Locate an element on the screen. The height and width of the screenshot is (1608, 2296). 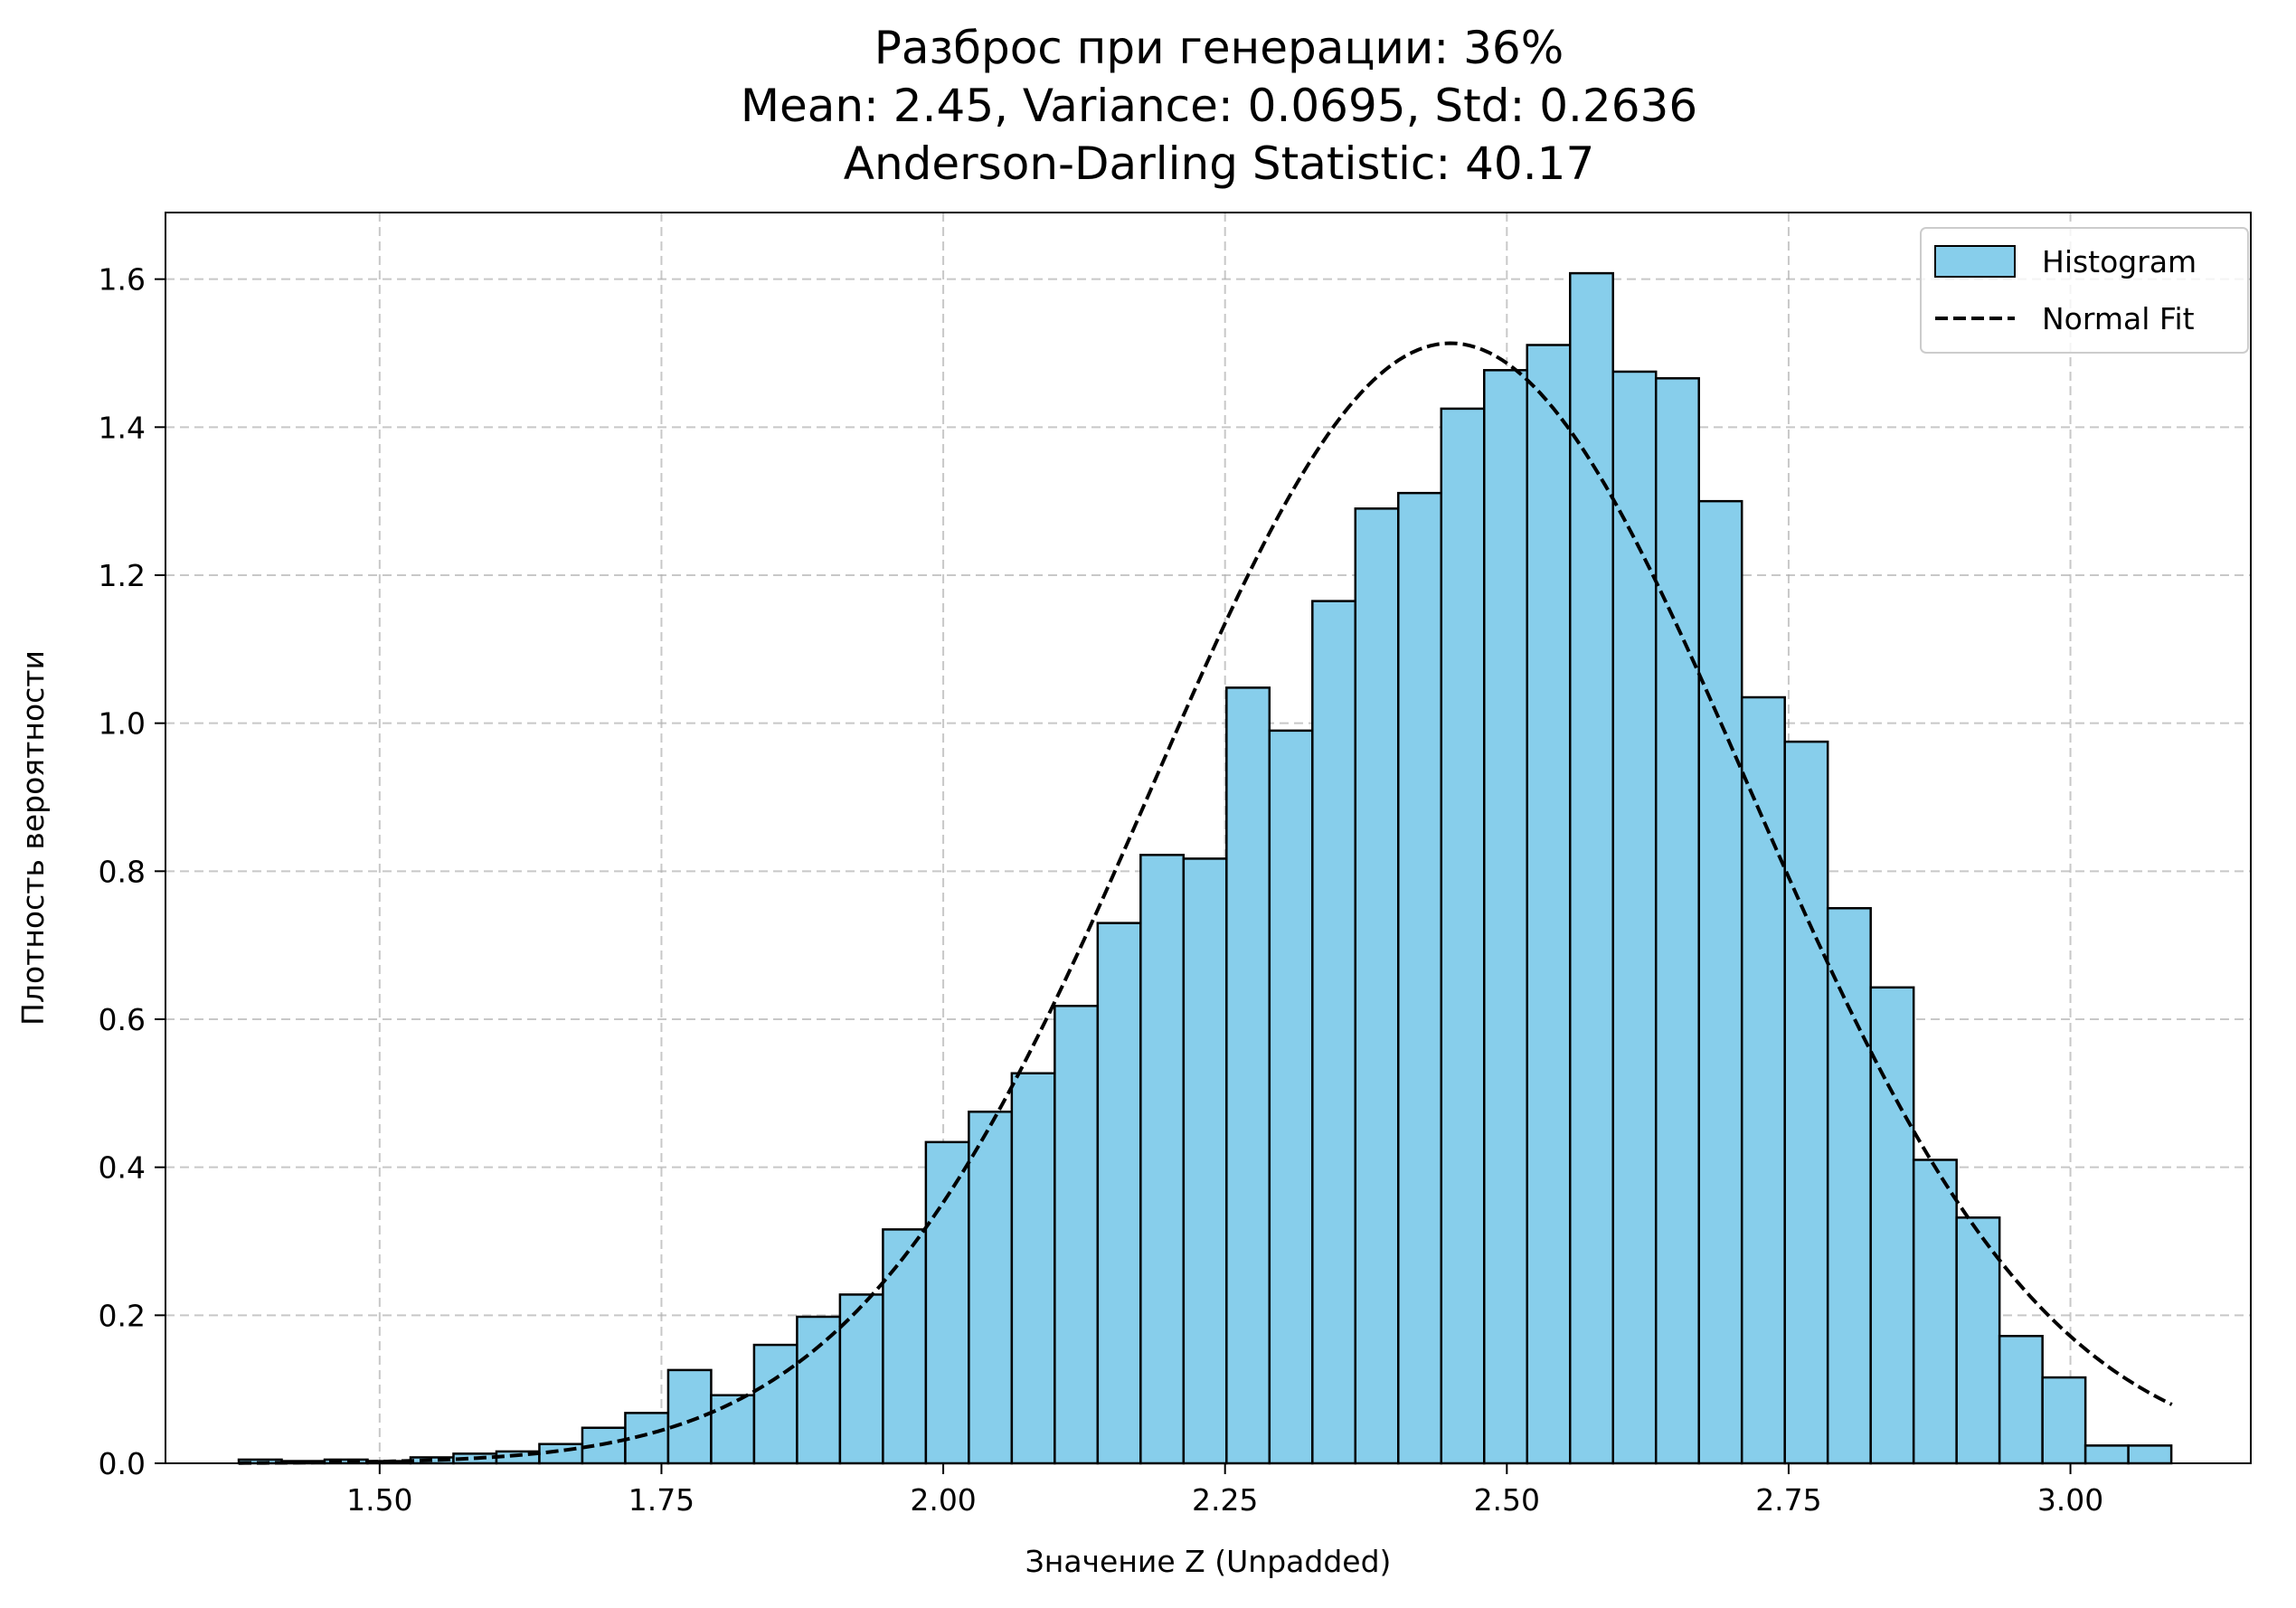
x-tick-label: 2.75 is located at coordinates (1788, 1500).